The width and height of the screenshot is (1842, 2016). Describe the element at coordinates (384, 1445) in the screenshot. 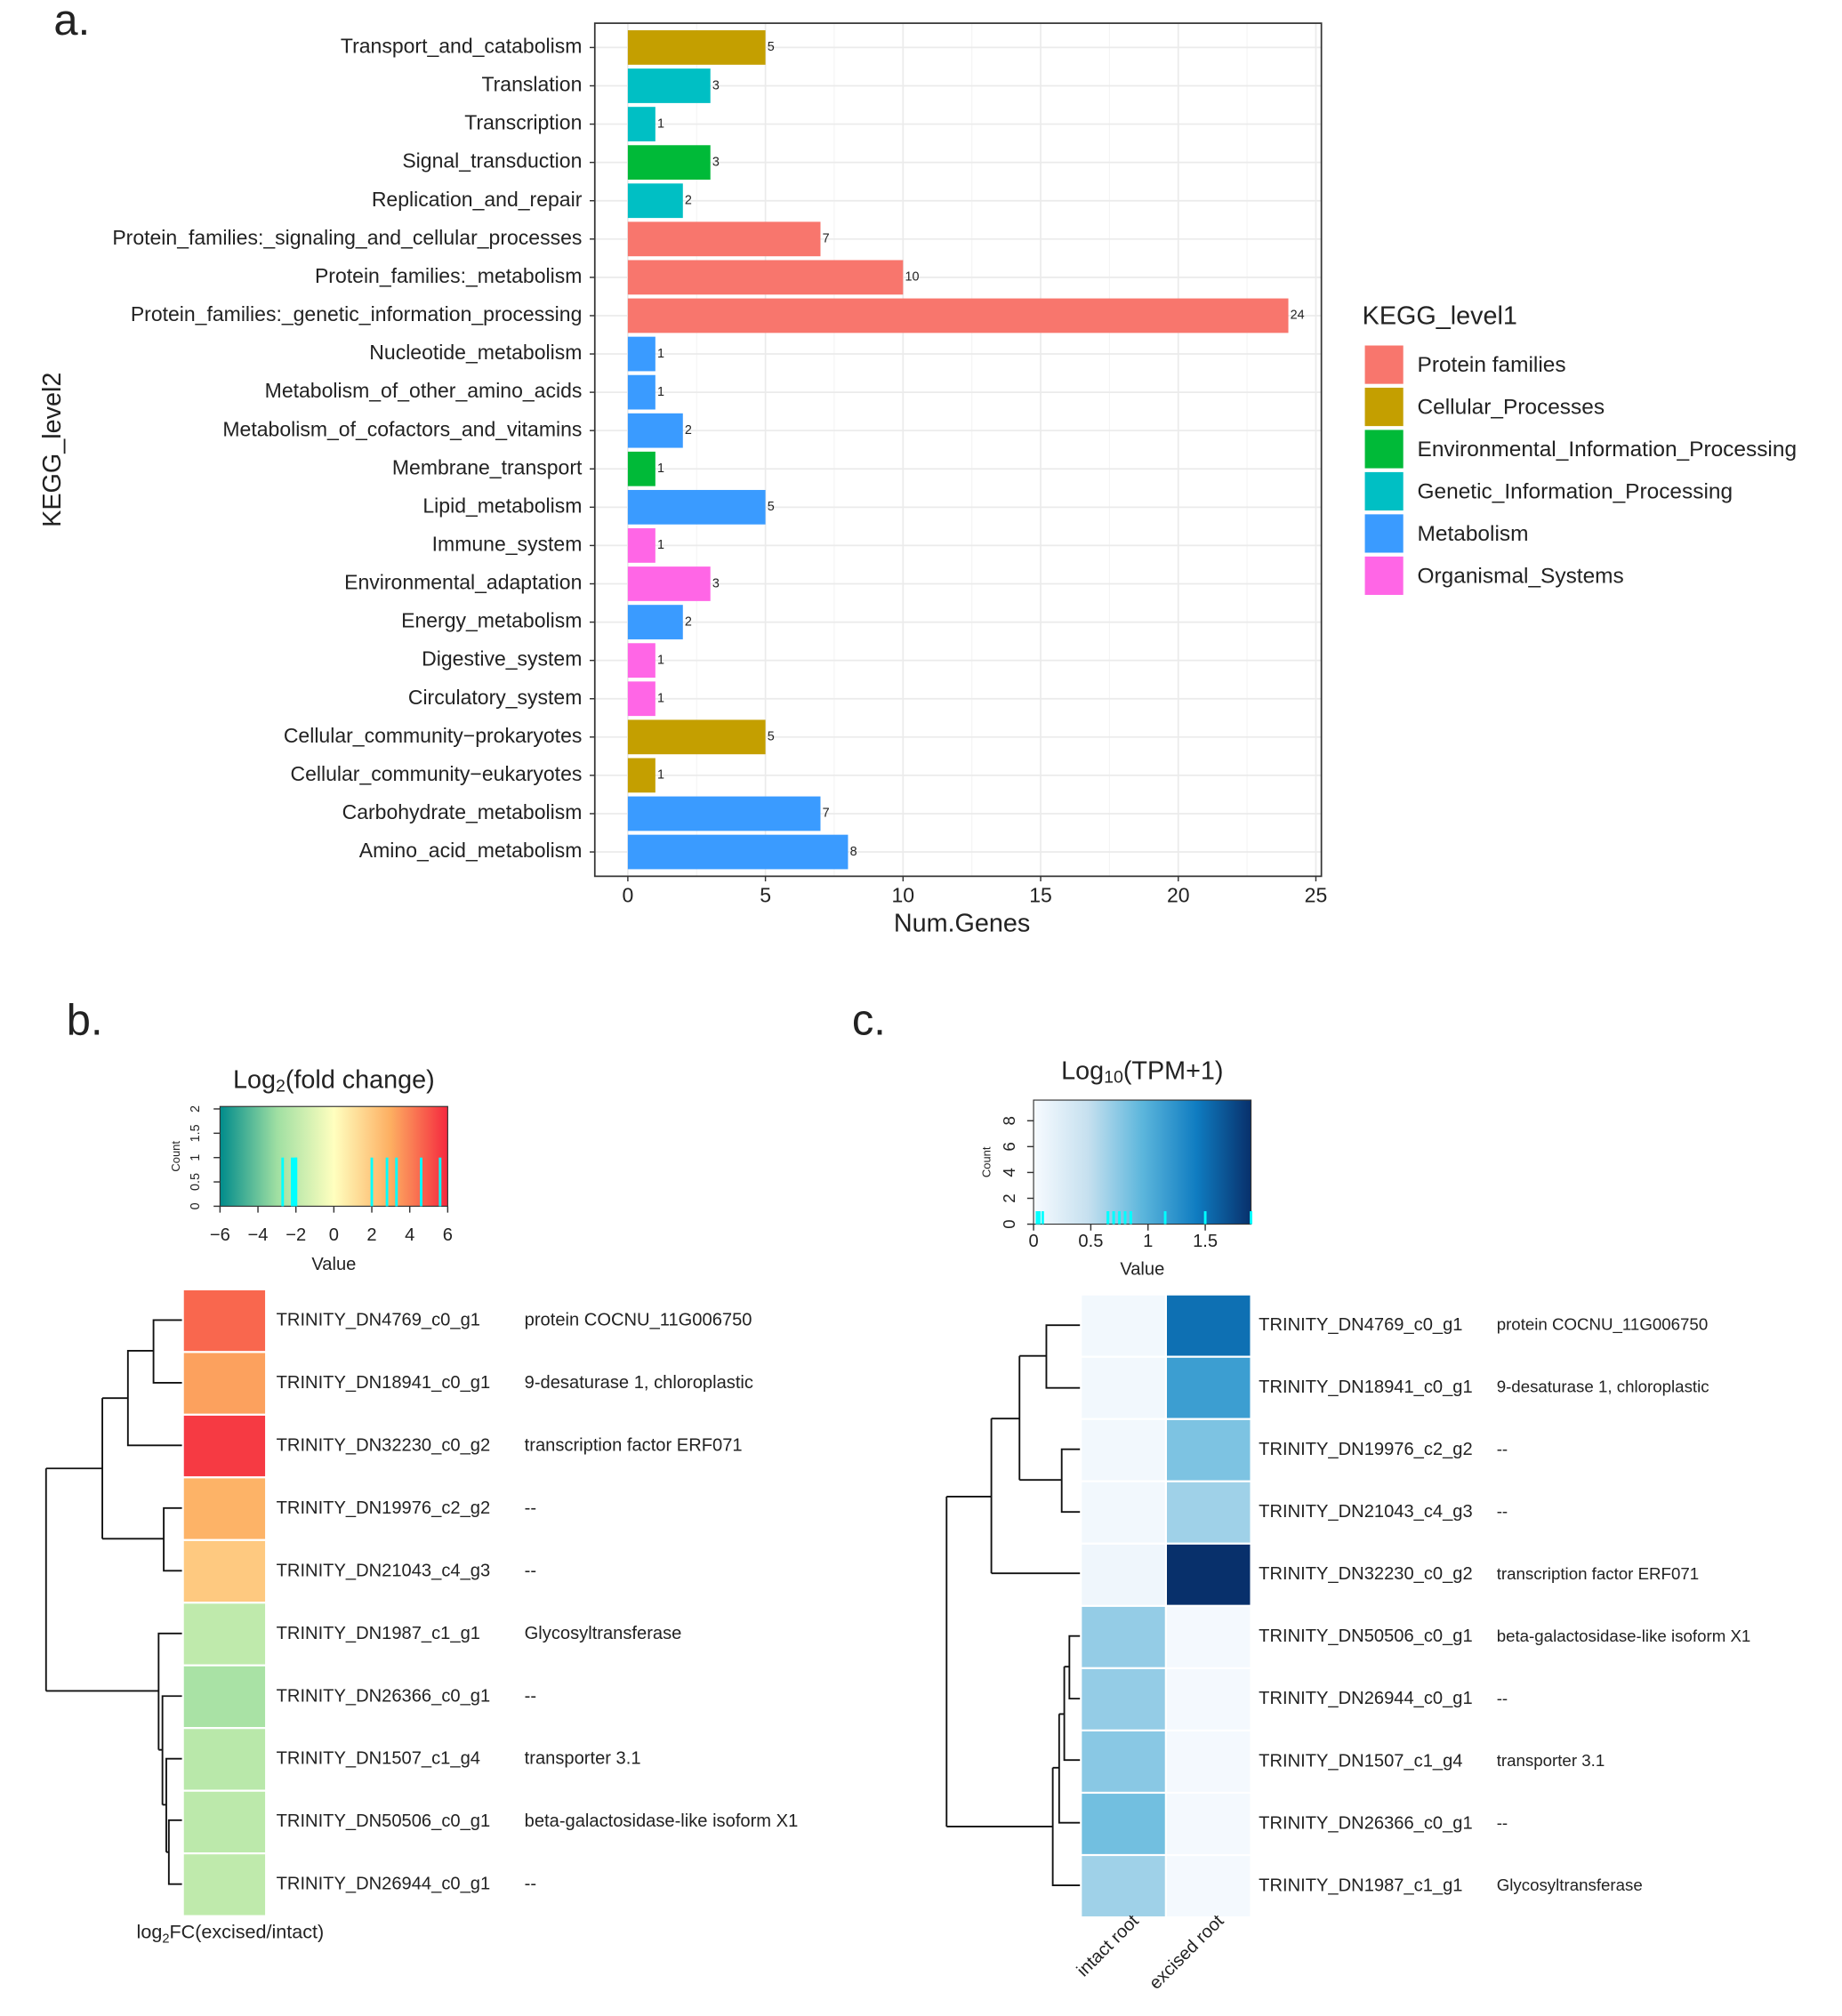

I see `row-label: TRINITY_DN32230_c0_g2` at that location.